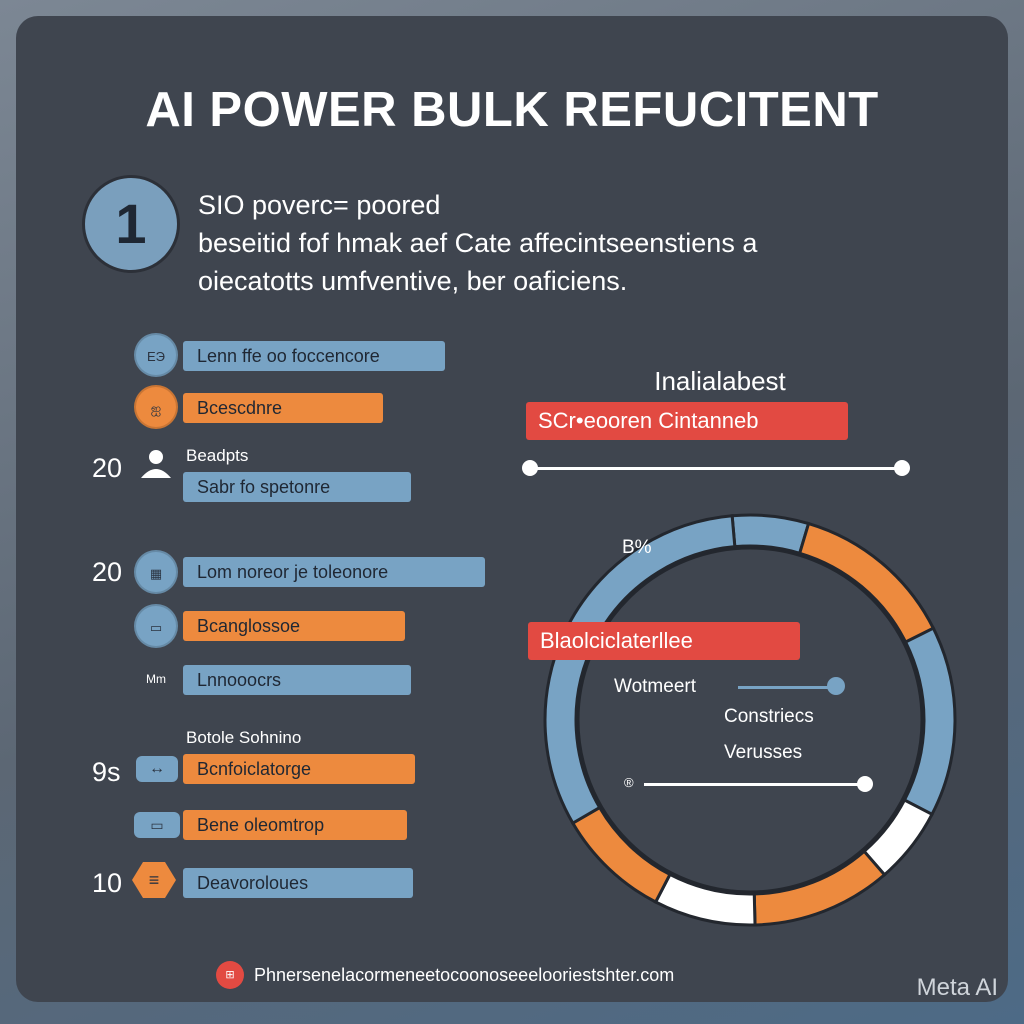 This screenshot has height=1024, width=1024. What do you see at coordinates (664, 641) in the screenshot?
I see `mid-banner: Blaolciclaterllee` at bounding box center [664, 641].